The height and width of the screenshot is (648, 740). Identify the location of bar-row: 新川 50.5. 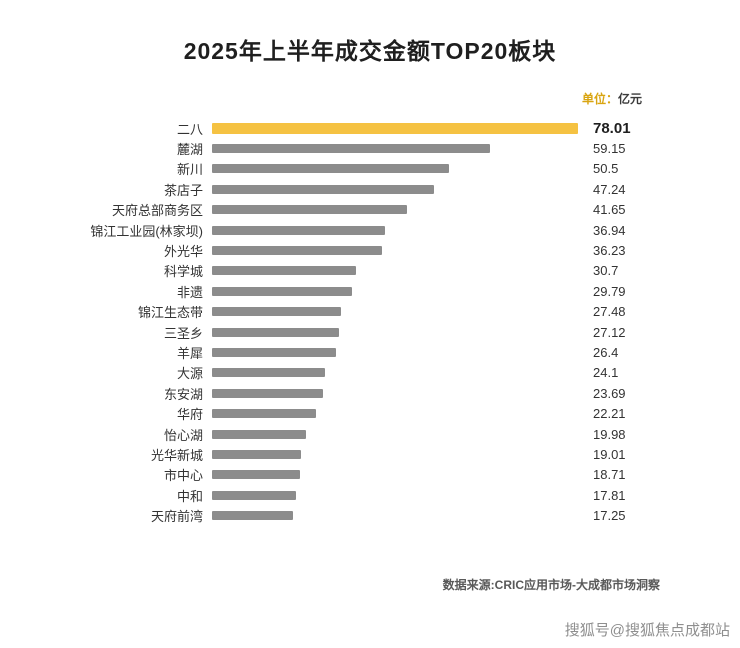
(370, 169).